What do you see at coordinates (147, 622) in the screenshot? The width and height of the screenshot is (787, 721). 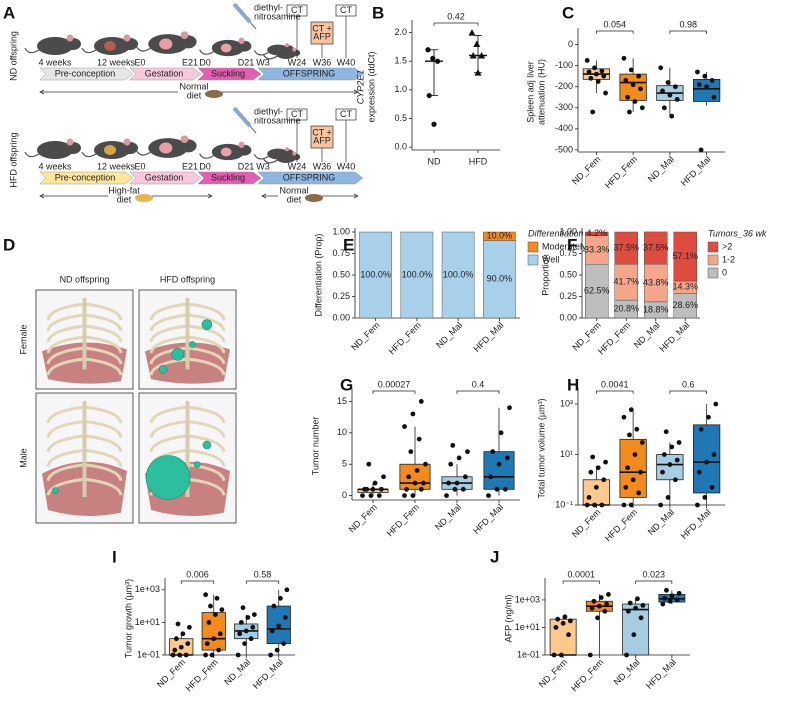 I see `y-tick-label: 1e+01` at bounding box center [147, 622].